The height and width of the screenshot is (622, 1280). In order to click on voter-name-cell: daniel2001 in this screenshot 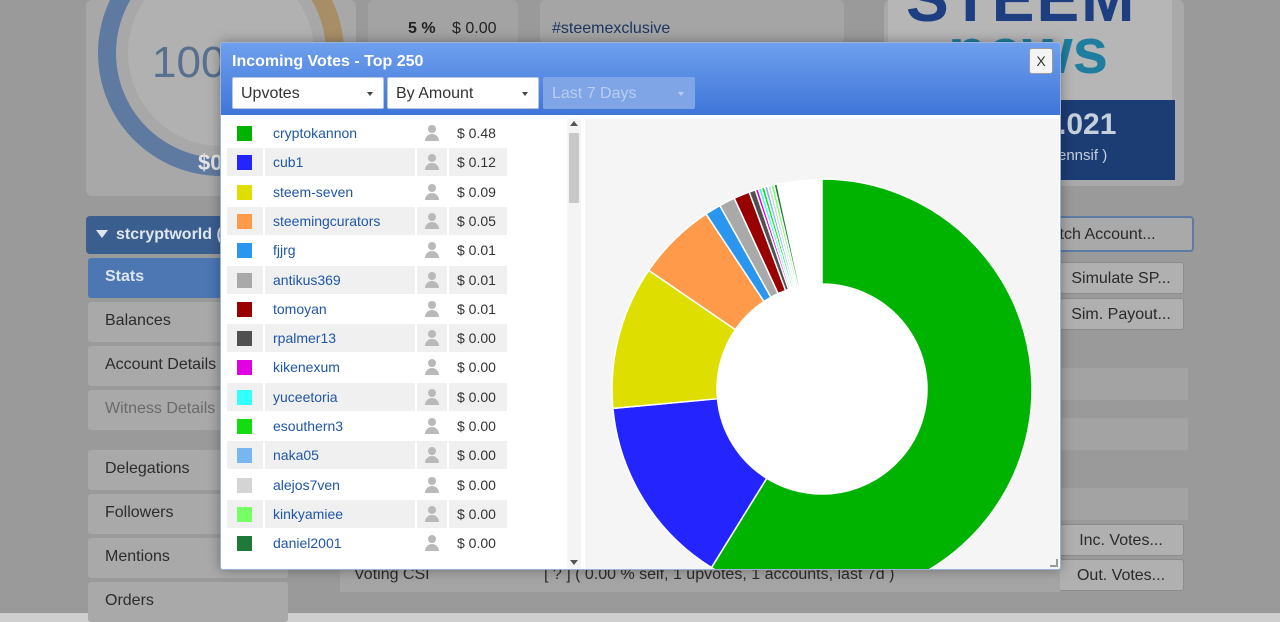, I will do `click(340, 543)`.